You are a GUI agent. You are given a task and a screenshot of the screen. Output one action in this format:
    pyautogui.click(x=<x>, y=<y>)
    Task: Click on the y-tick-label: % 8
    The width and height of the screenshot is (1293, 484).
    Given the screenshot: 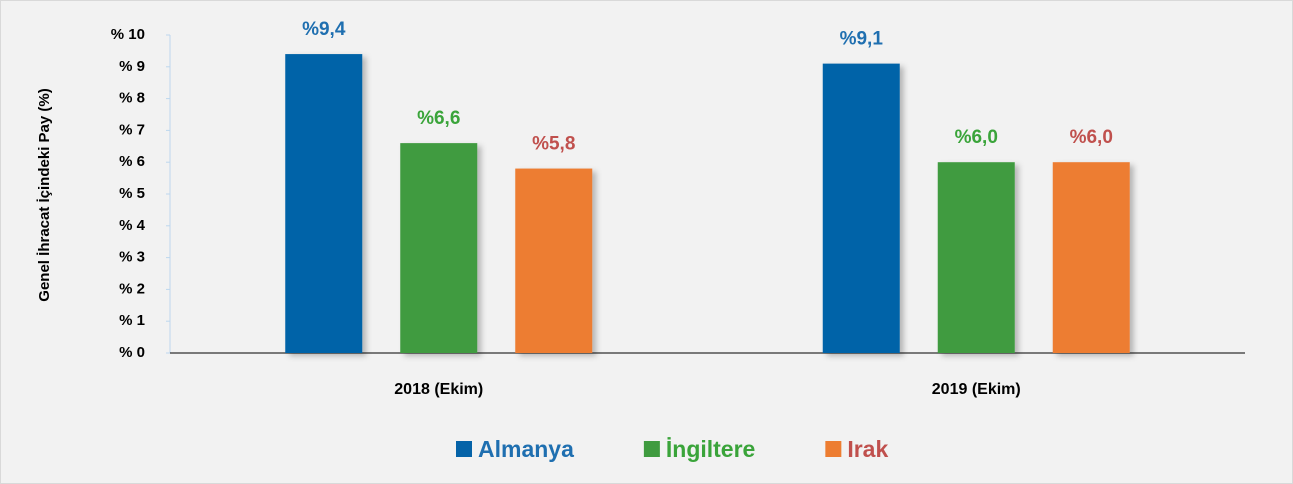 What is the action you would take?
    pyautogui.click(x=132, y=98)
    